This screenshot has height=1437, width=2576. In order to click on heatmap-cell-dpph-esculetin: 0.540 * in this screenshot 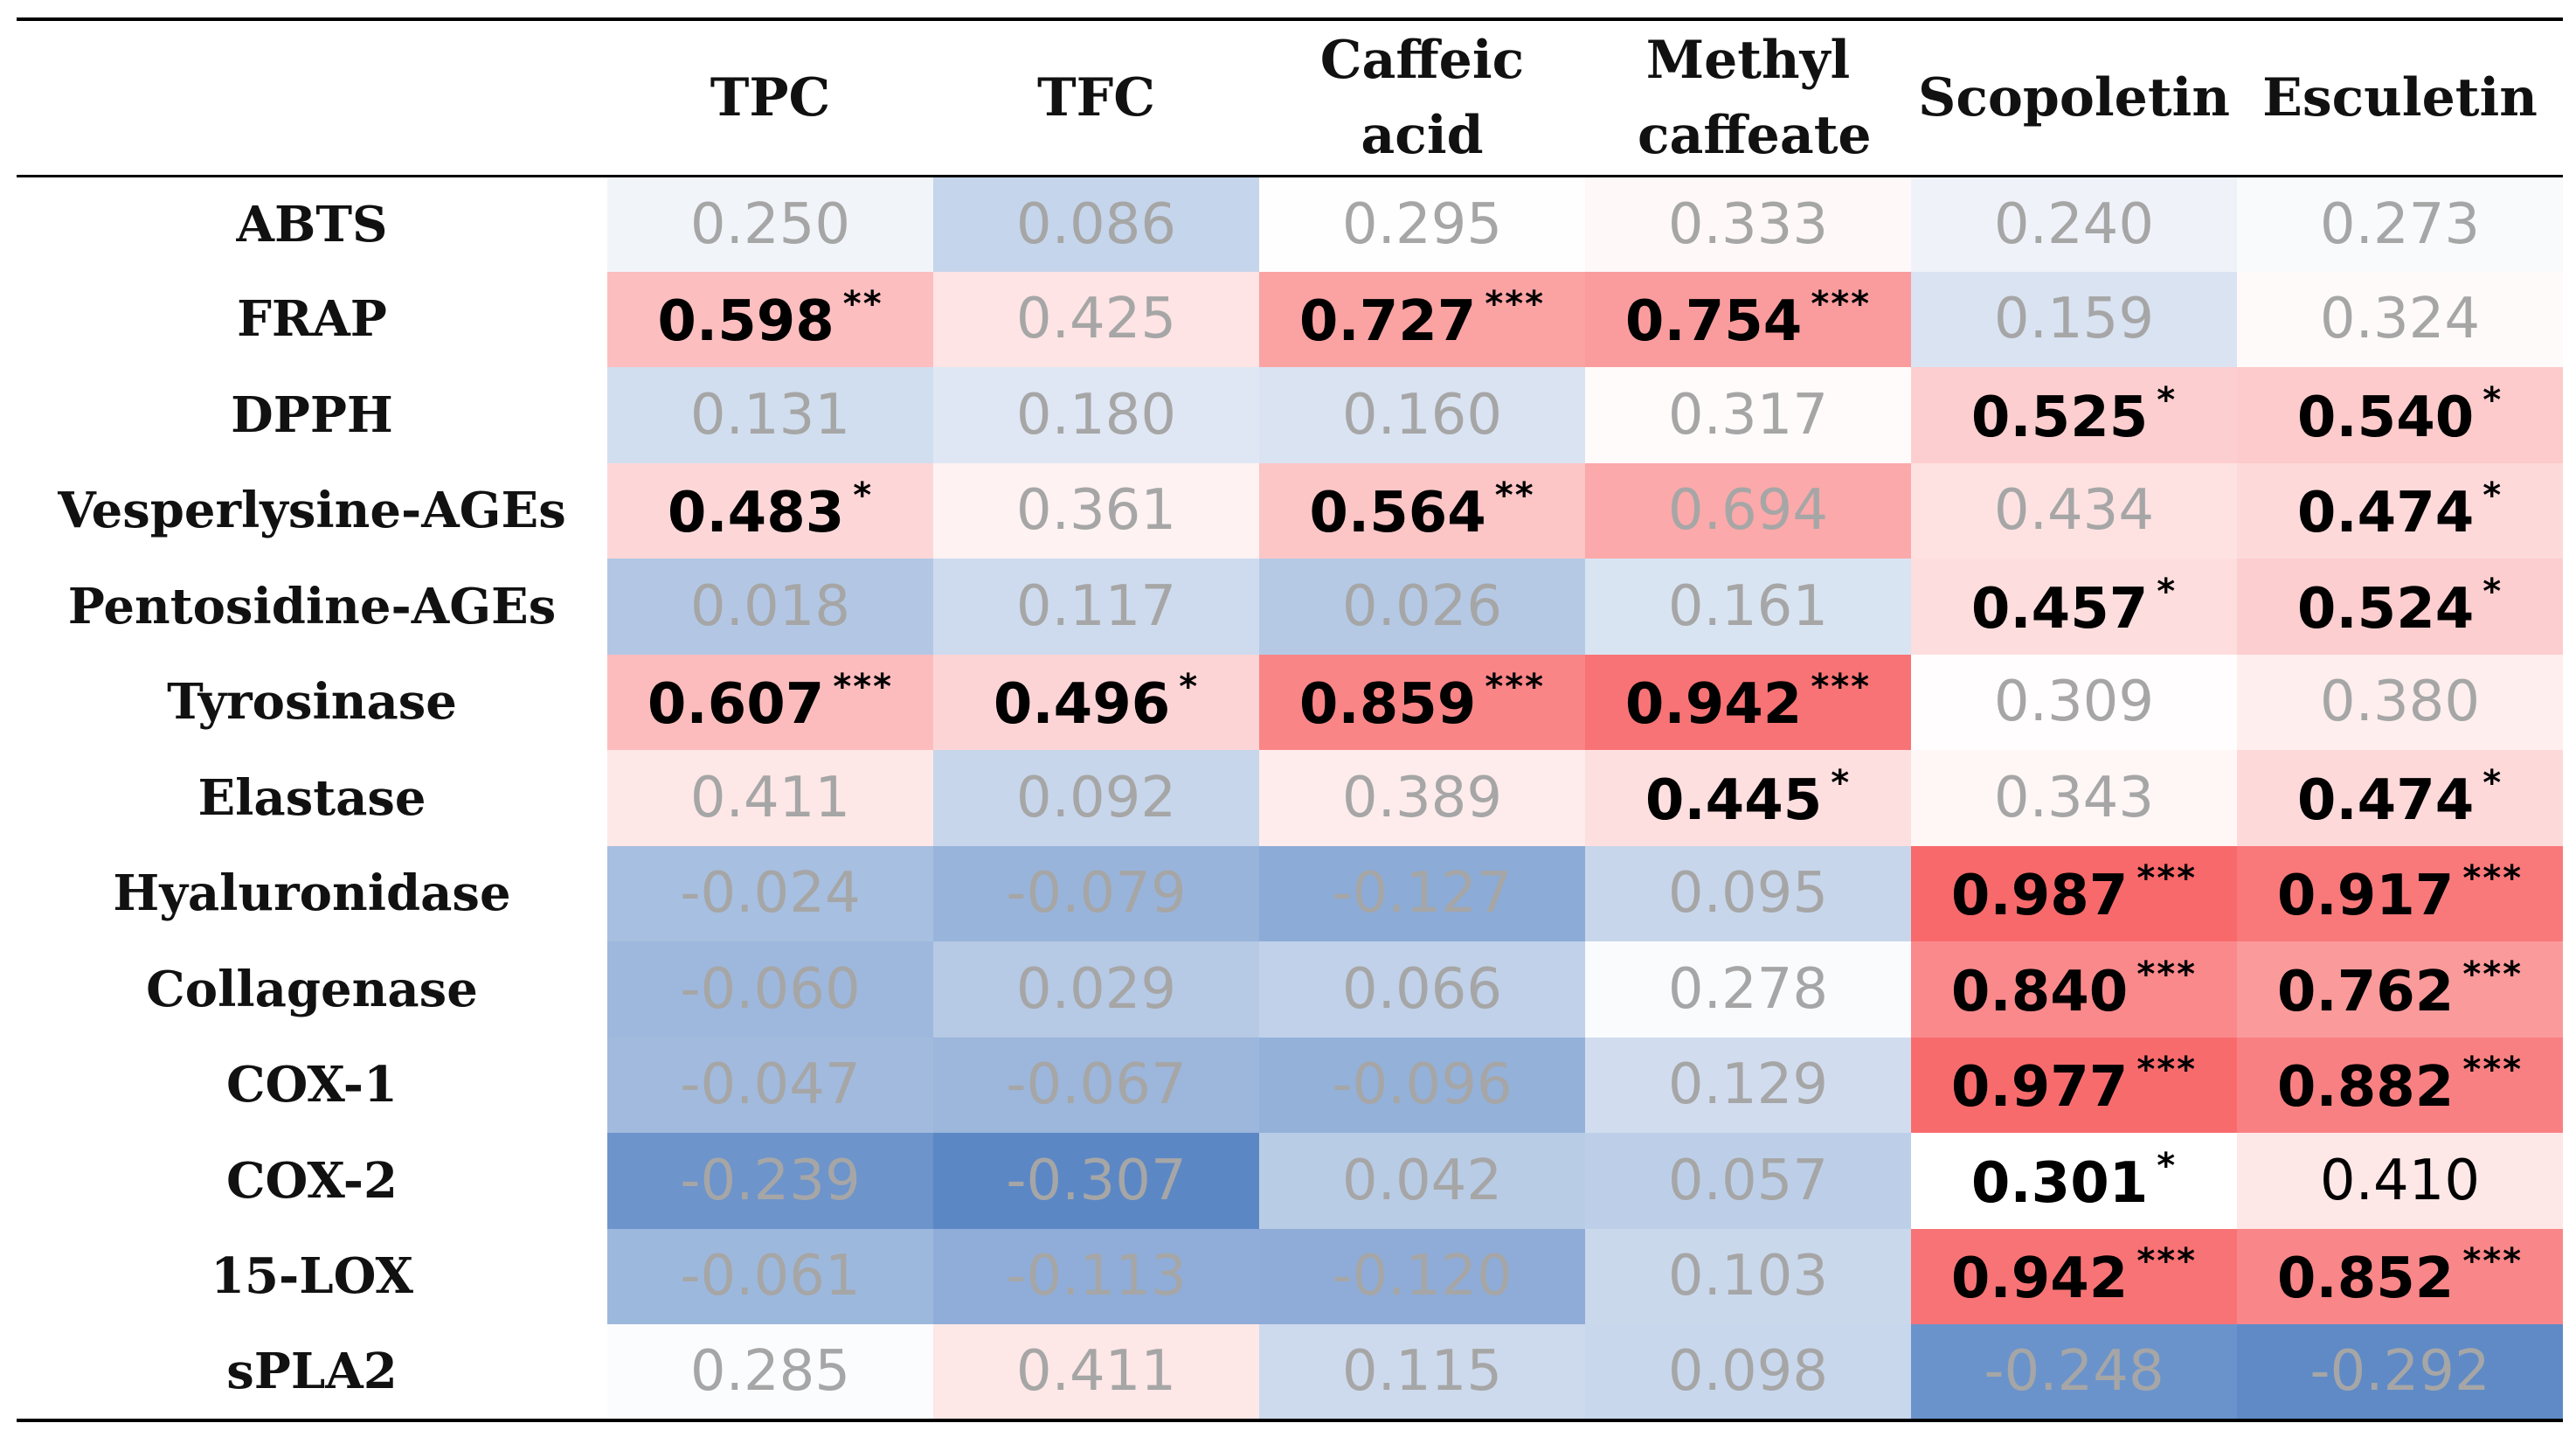, I will do `click(2400, 415)`.